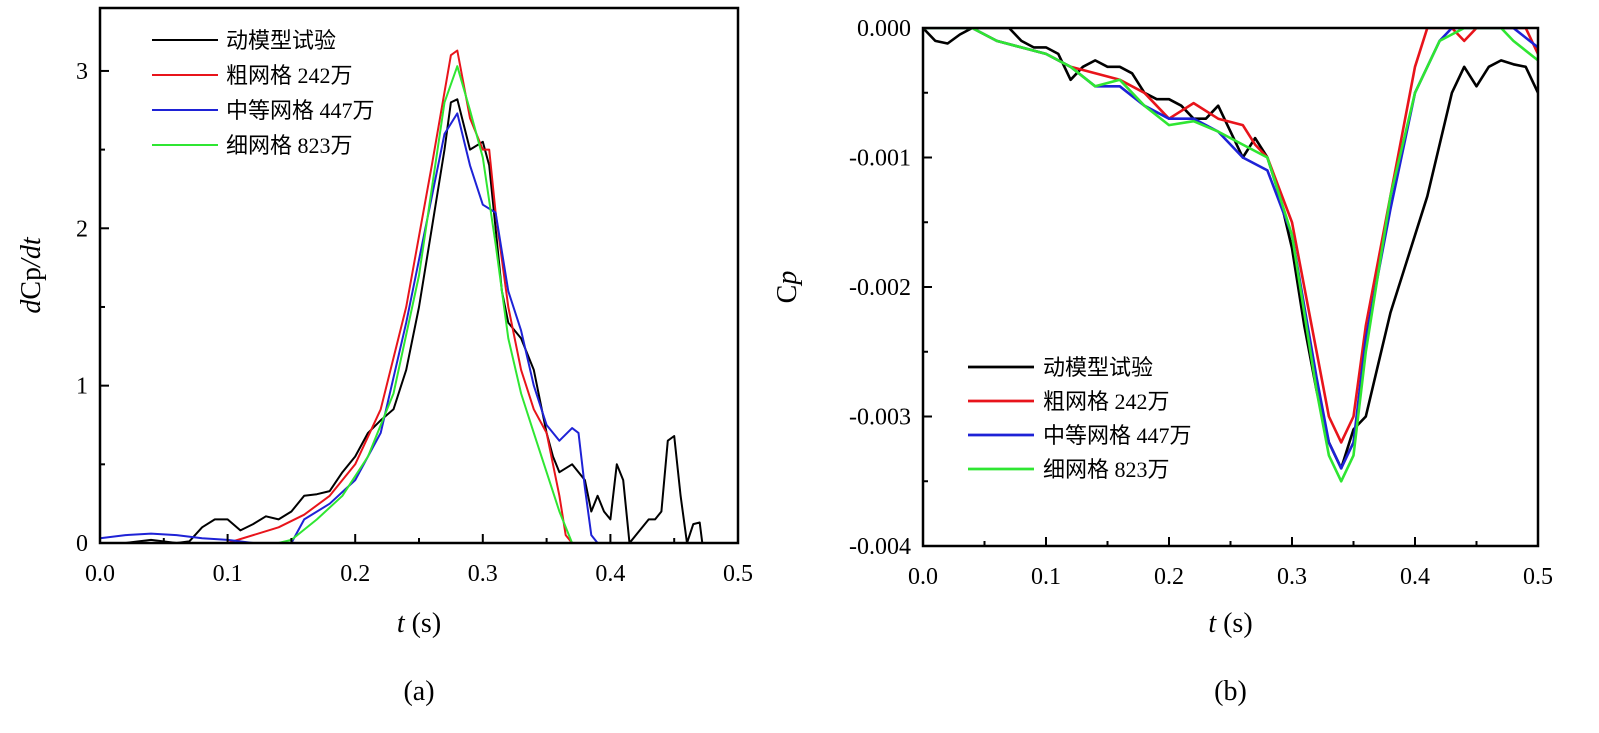  What do you see at coordinates (82, 544) in the screenshot?
I see `y-tick-label: 0` at bounding box center [82, 544].